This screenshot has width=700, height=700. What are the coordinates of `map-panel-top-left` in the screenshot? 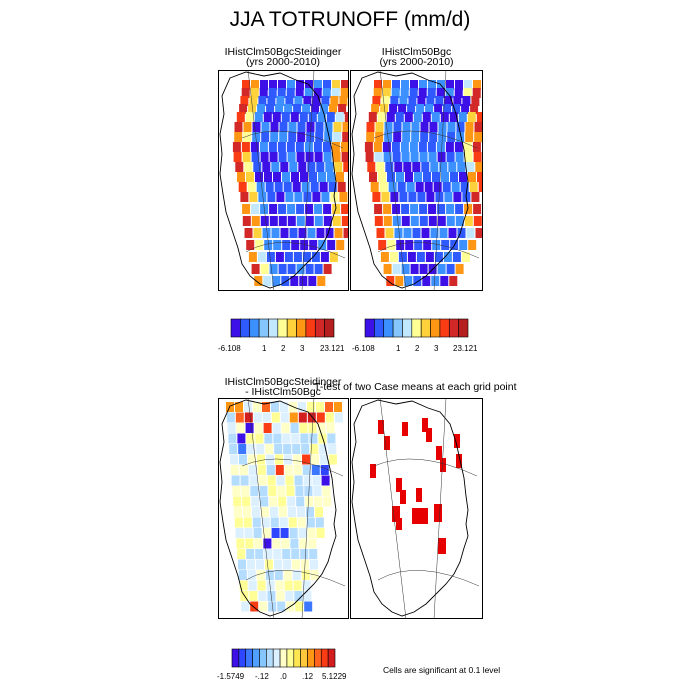 It's located at (283, 180).